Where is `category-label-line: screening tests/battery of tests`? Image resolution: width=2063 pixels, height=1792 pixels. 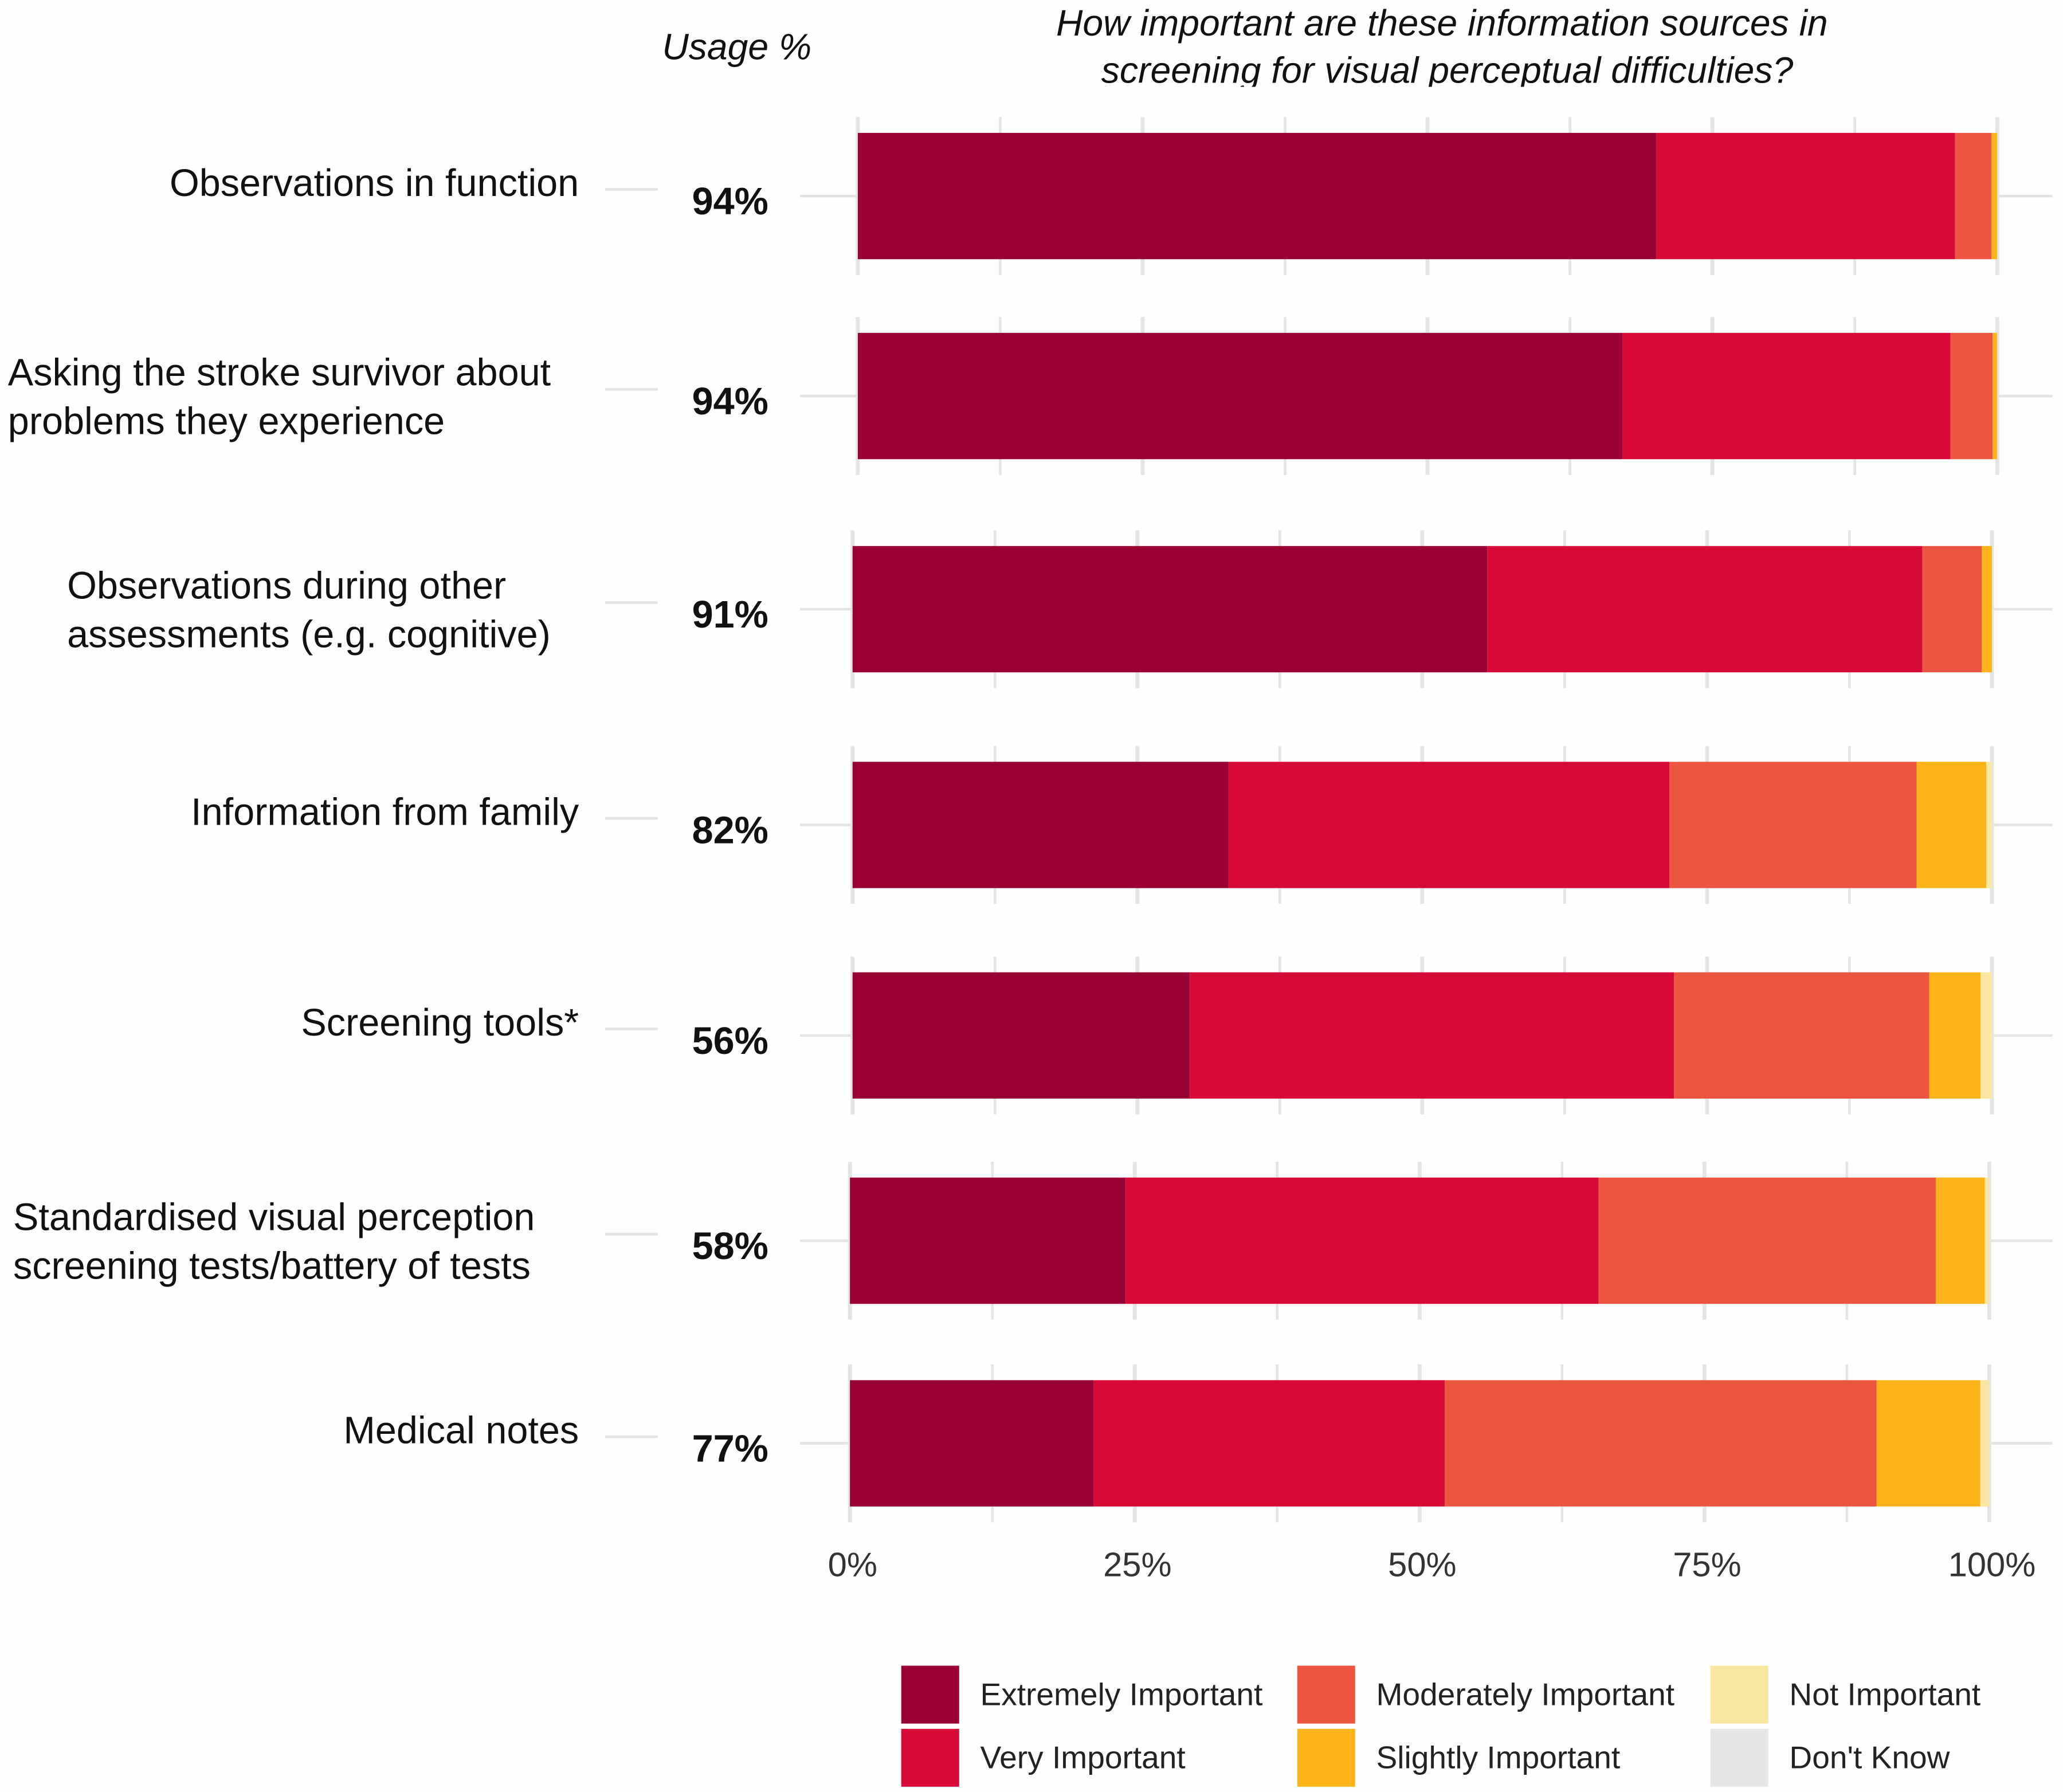
category-label-line: screening tests/battery of tests is located at coordinates (272, 1266).